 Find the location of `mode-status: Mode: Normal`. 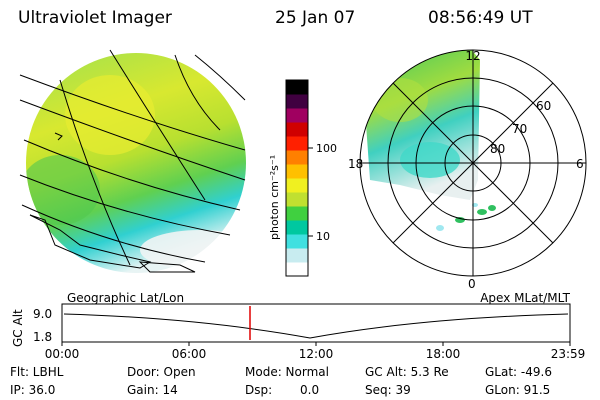

mode-status: Mode: Normal is located at coordinates (287, 372).